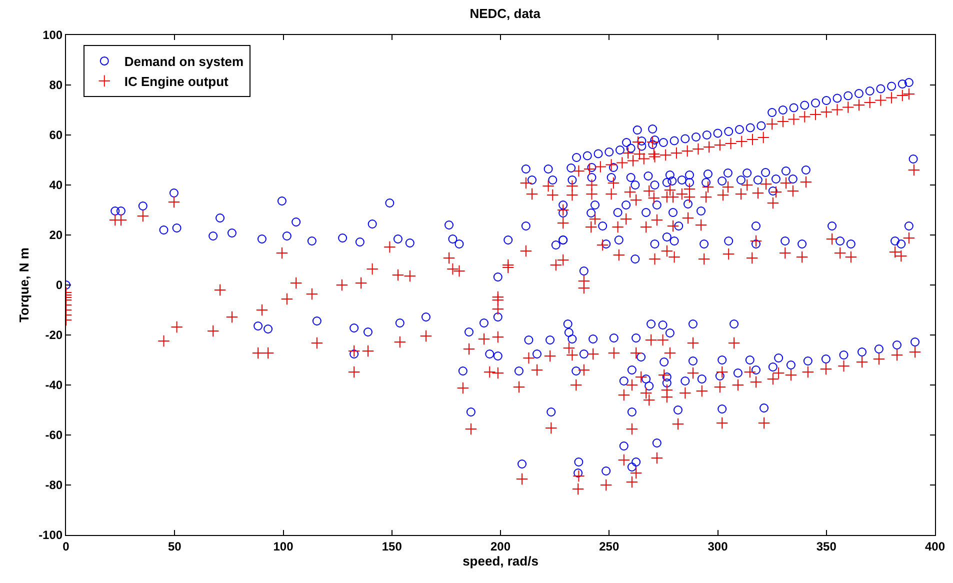 This screenshot has height=583, width=953. I want to click on x-tick-label: 250, so click(609, 546).